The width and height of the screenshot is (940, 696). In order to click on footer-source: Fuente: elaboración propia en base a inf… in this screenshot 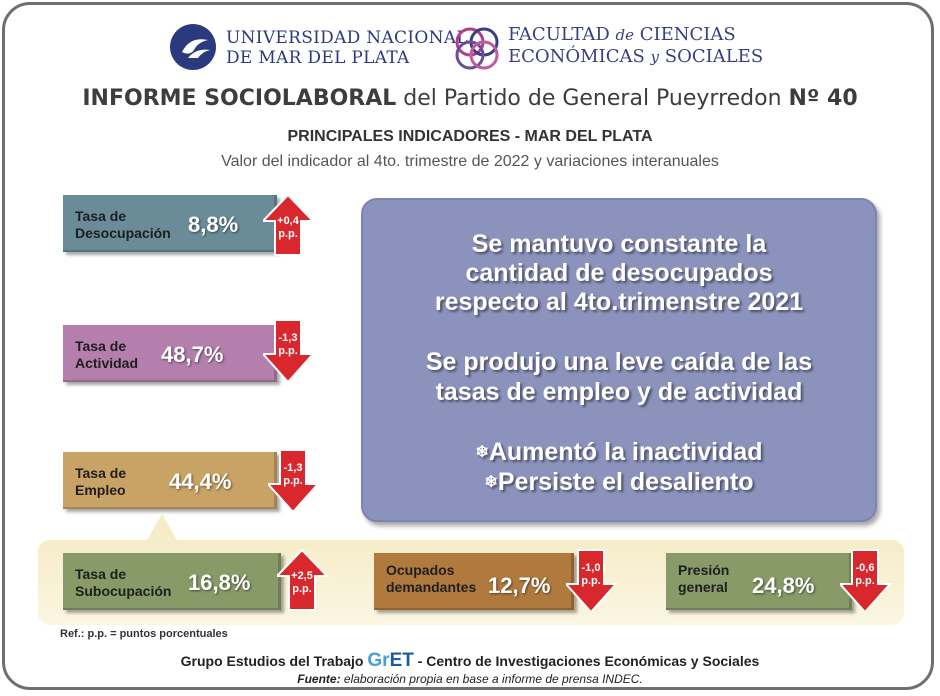, I will do `click(470, 679)`.